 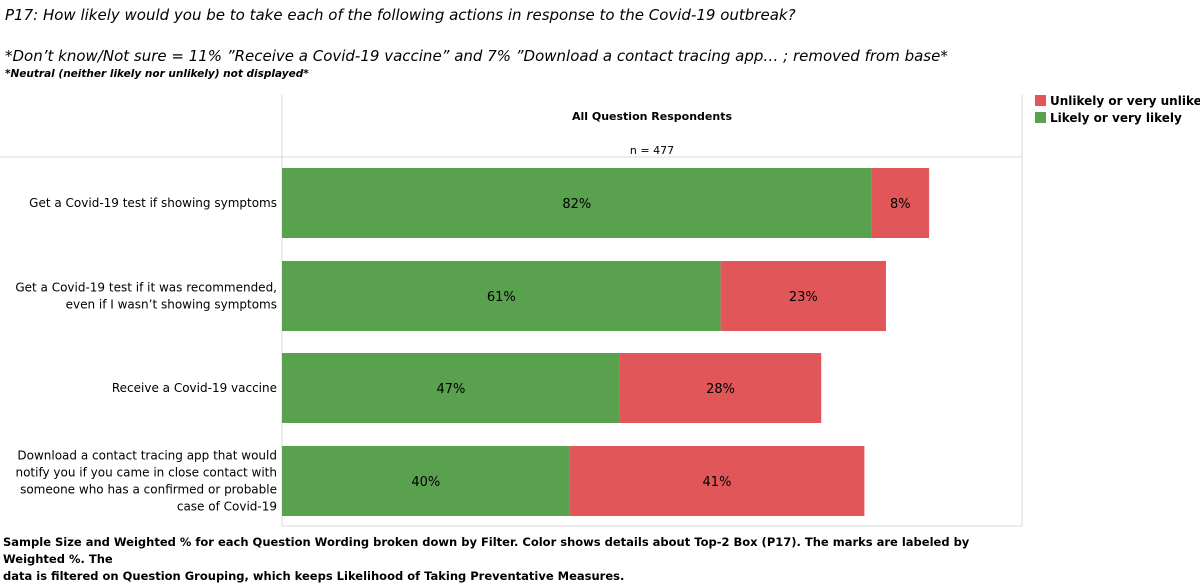 I want to click on legend-label-unlikely: Unlikely or very unlikely, so click(x=1125, y=100).